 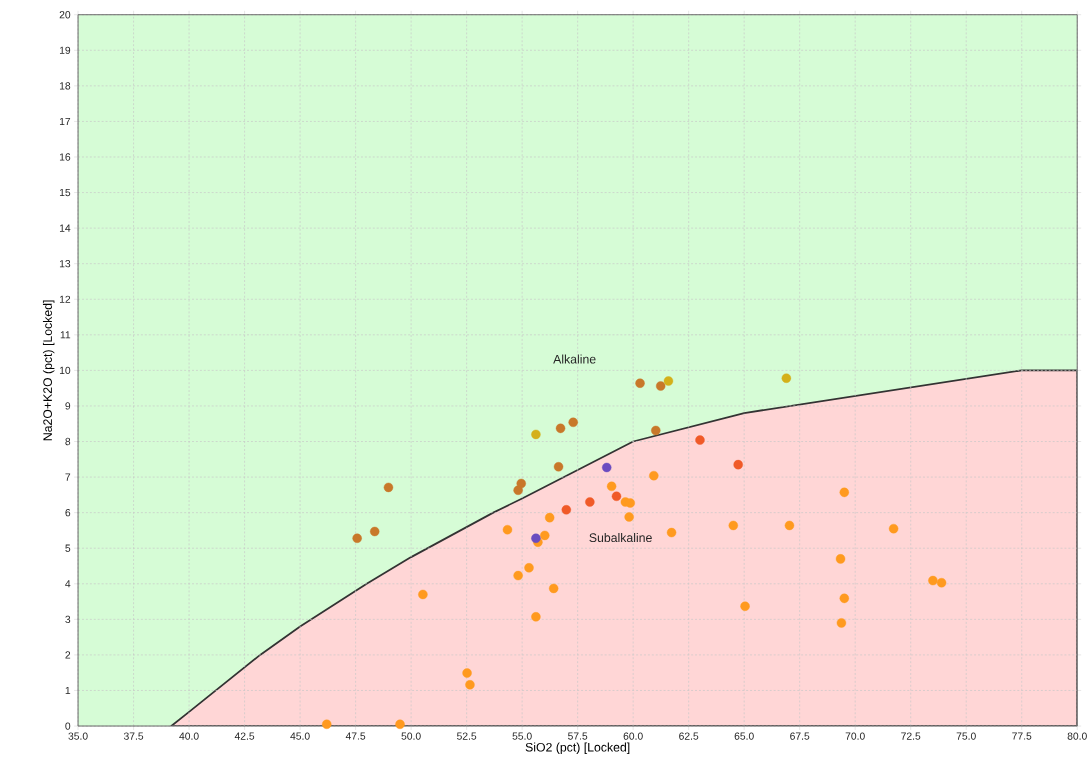 What do you see at coordinates (355, 736) in the screenshot?
I see `x-tick-label: 47.5` at bounding box center [355, 736].